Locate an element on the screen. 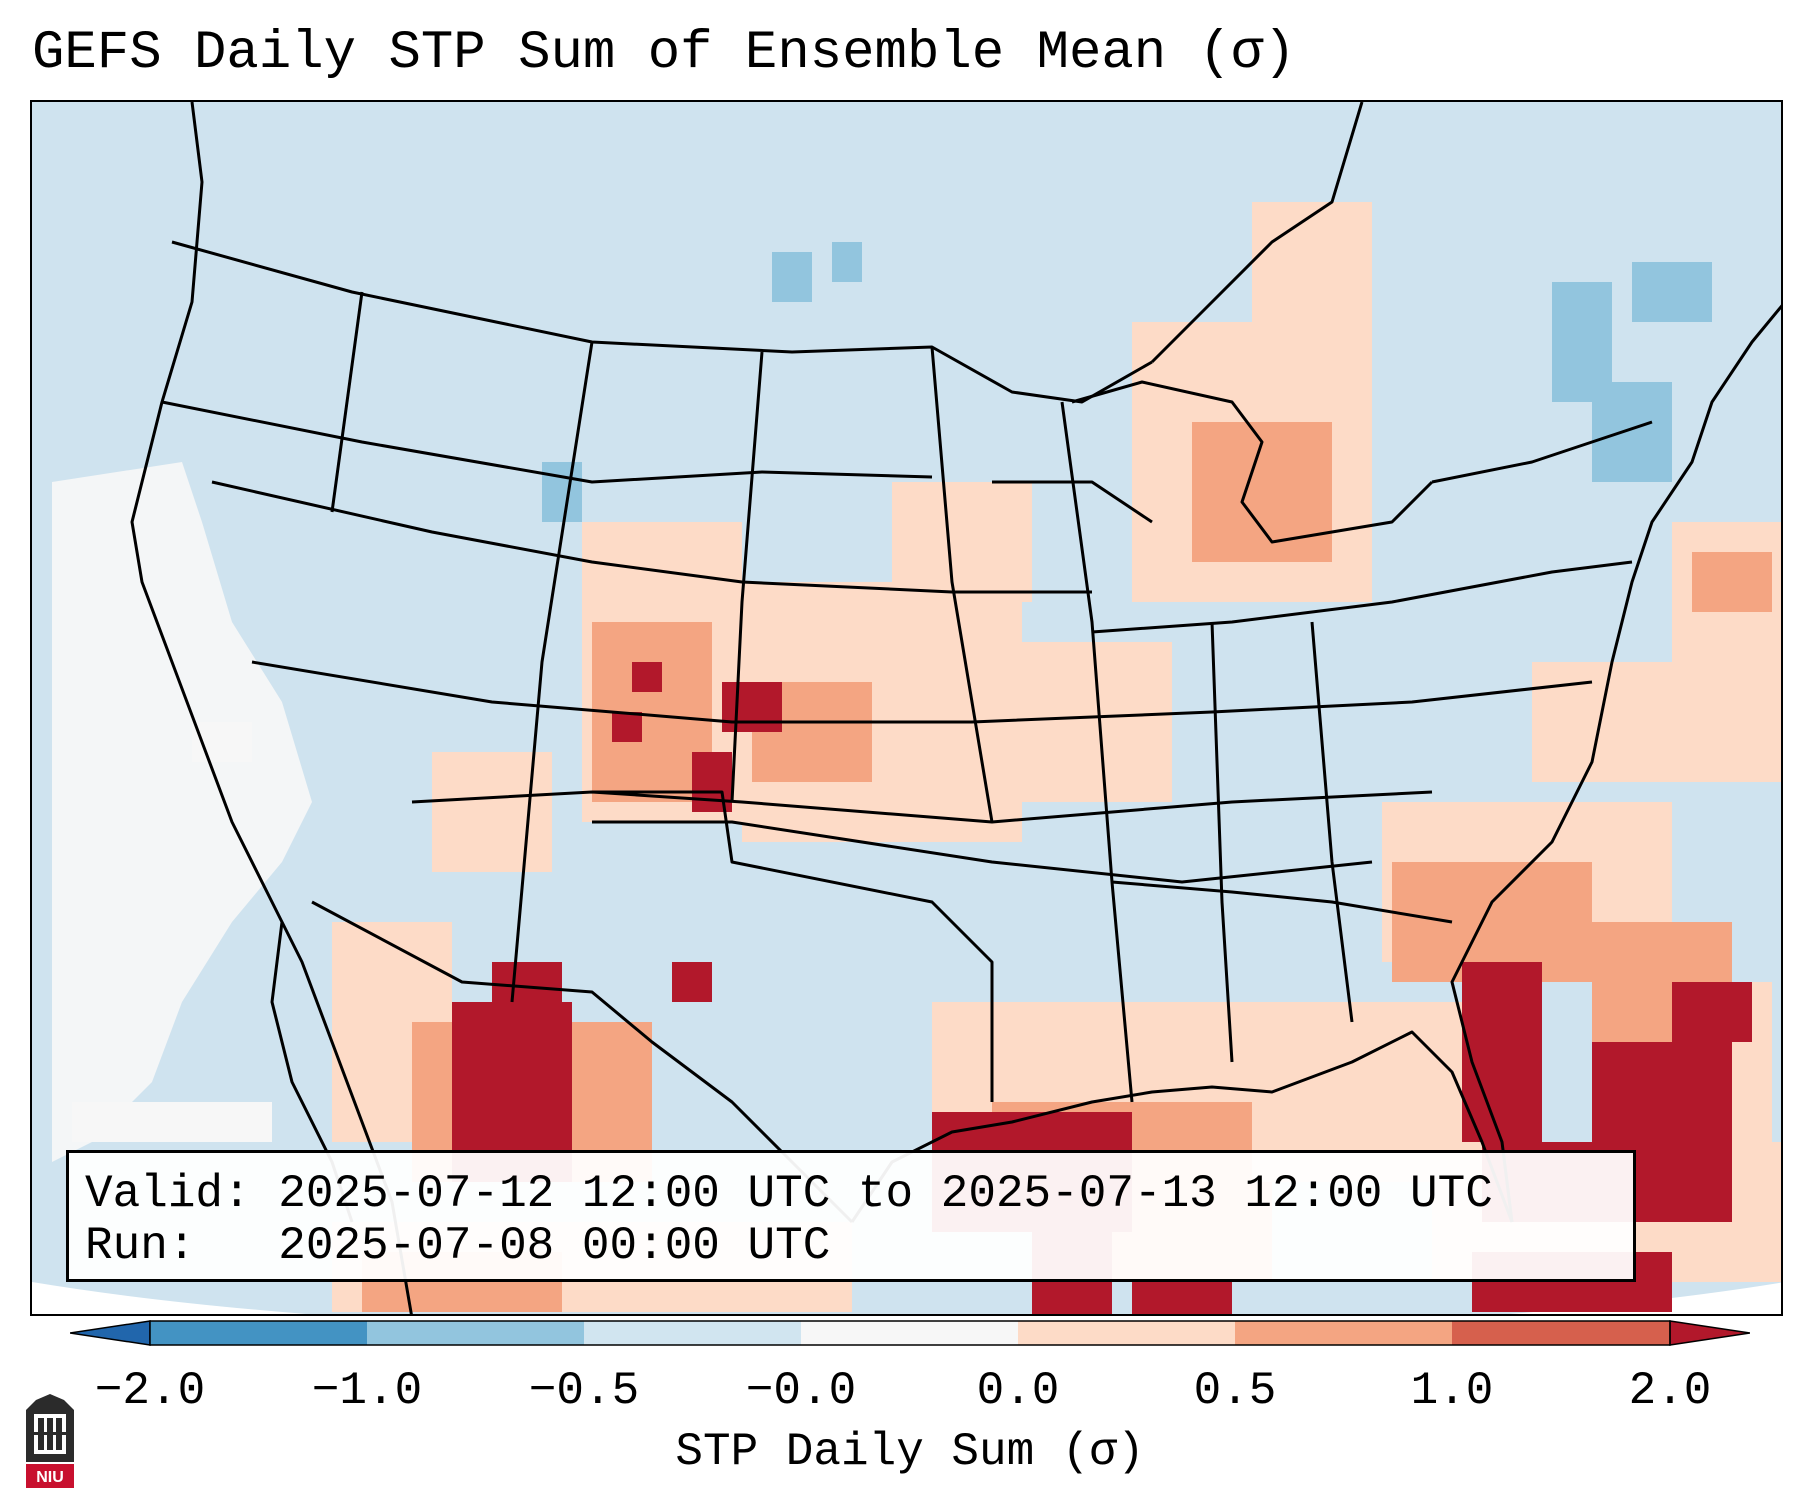  stp-negative-cells is located at coordinates (1127, 382).